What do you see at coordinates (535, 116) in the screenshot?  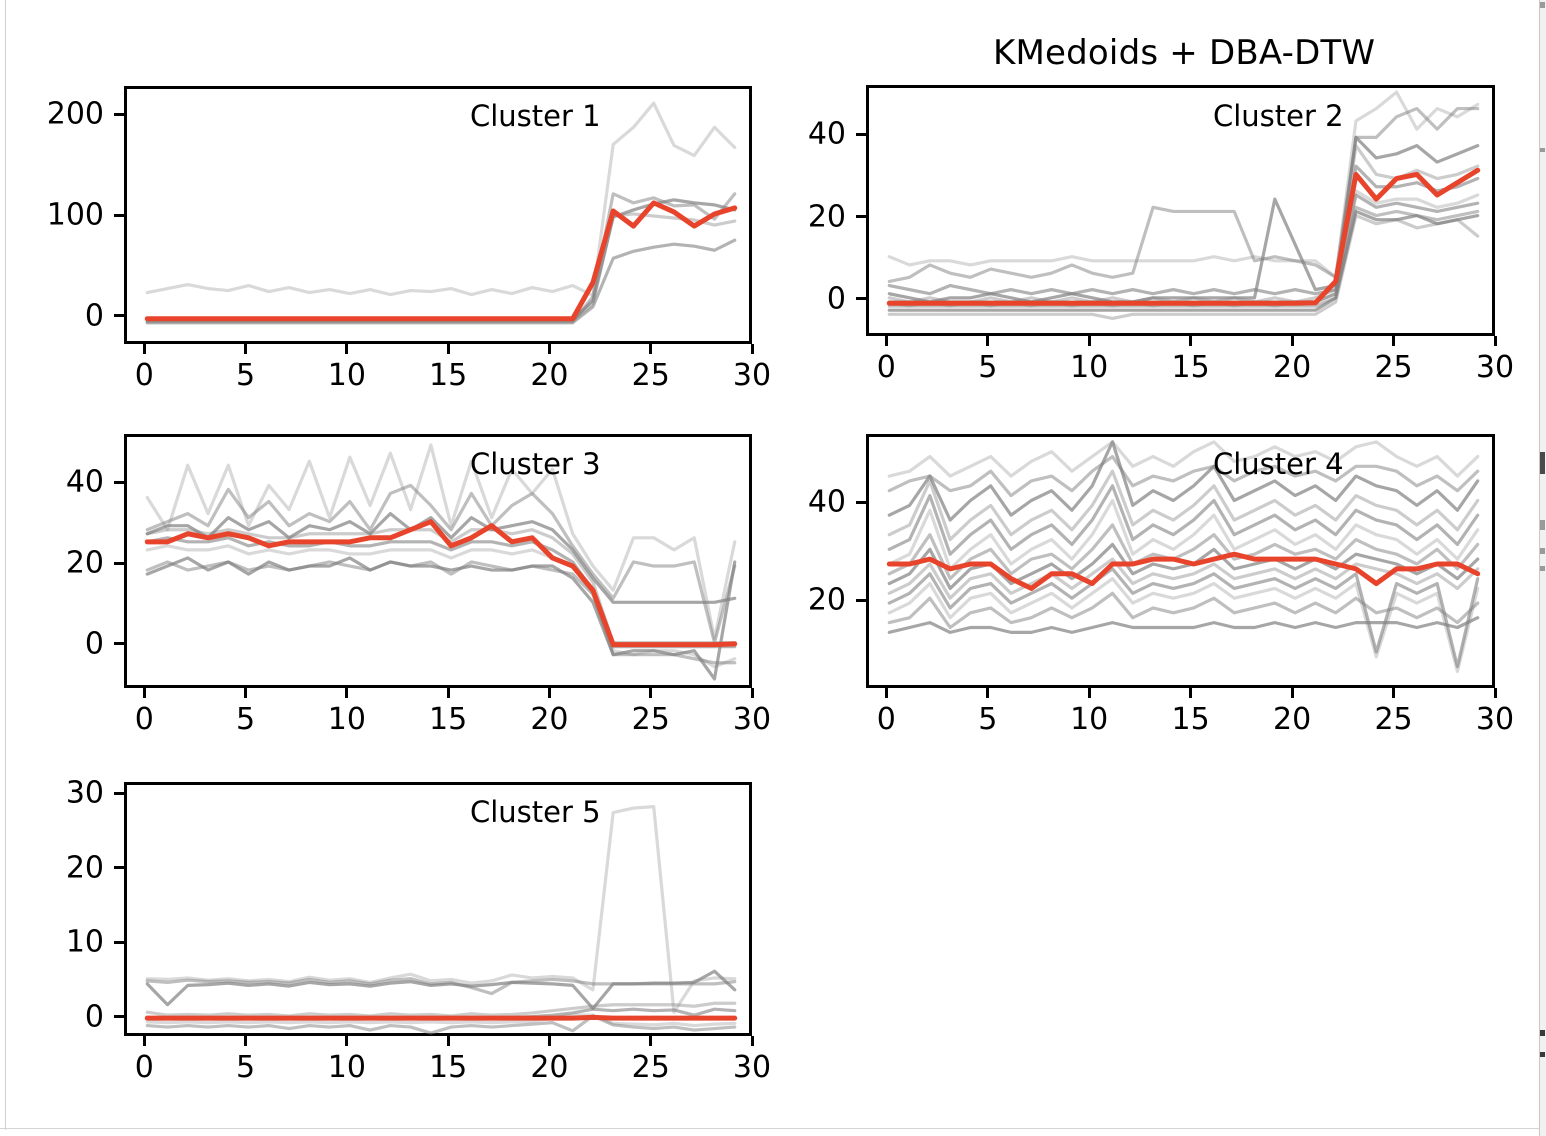 I see `cluster-label-1: Cluster 1` at bounding box center [535, 116].